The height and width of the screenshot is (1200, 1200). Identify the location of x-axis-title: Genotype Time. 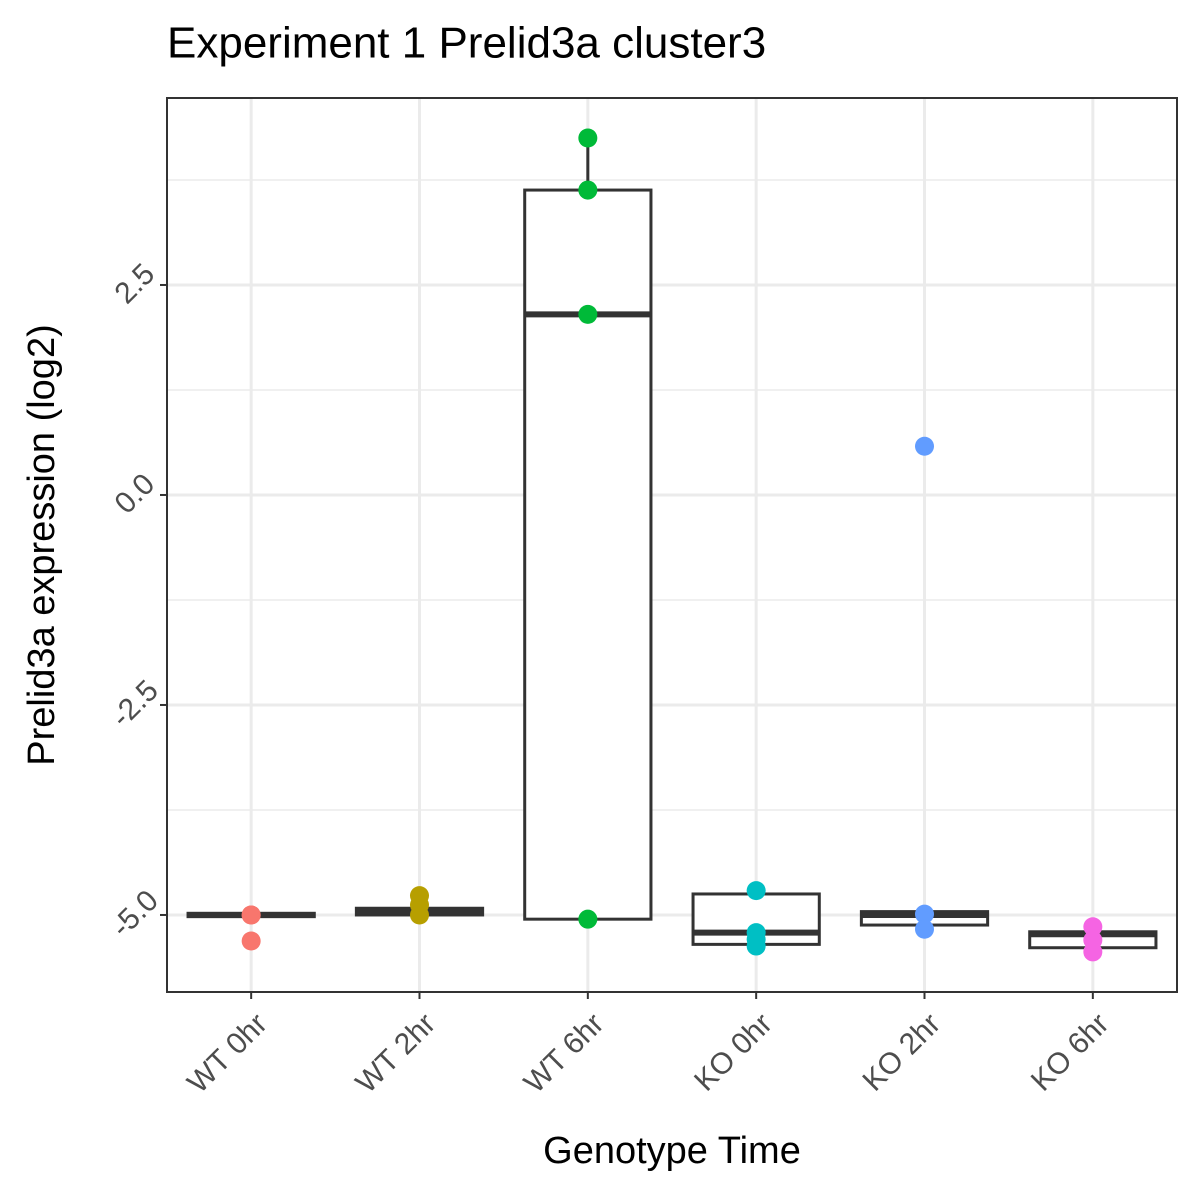
(672, 1151).